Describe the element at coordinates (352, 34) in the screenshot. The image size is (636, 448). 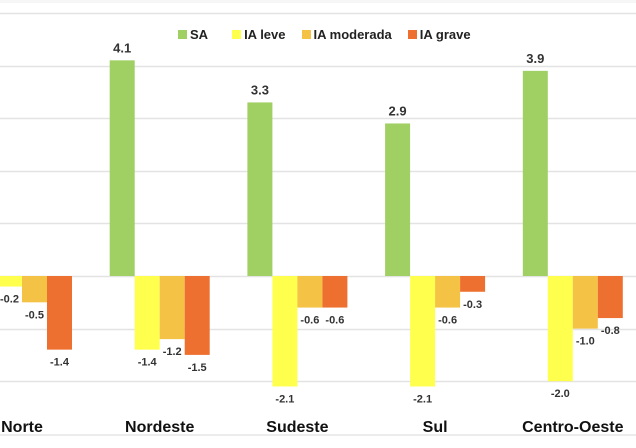
I see `legend-label-ia-moderada: IA moderada` at that location.